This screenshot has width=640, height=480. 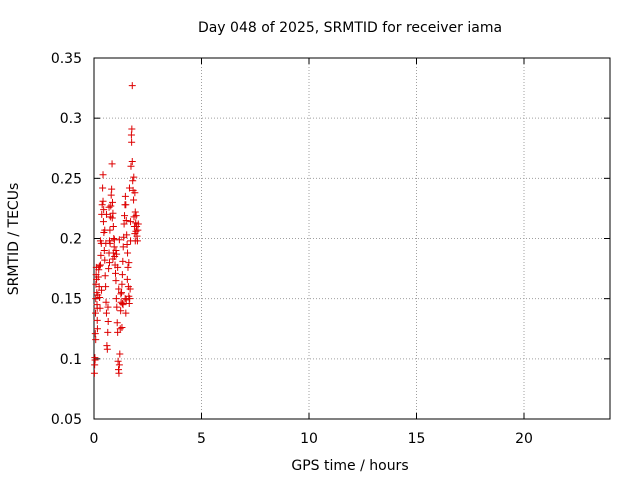 What do you see at coordinates (66, 420) in the screenshot?
I see `y-tick-label: 0.05` at bounding box center [66, 420].